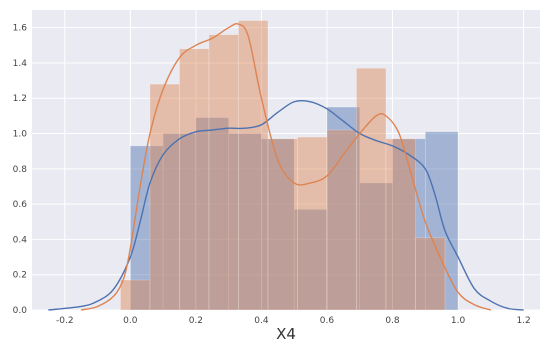 The image size is (548, 345). I want to click on x-tick-label: 1.2, so click(523, 321).